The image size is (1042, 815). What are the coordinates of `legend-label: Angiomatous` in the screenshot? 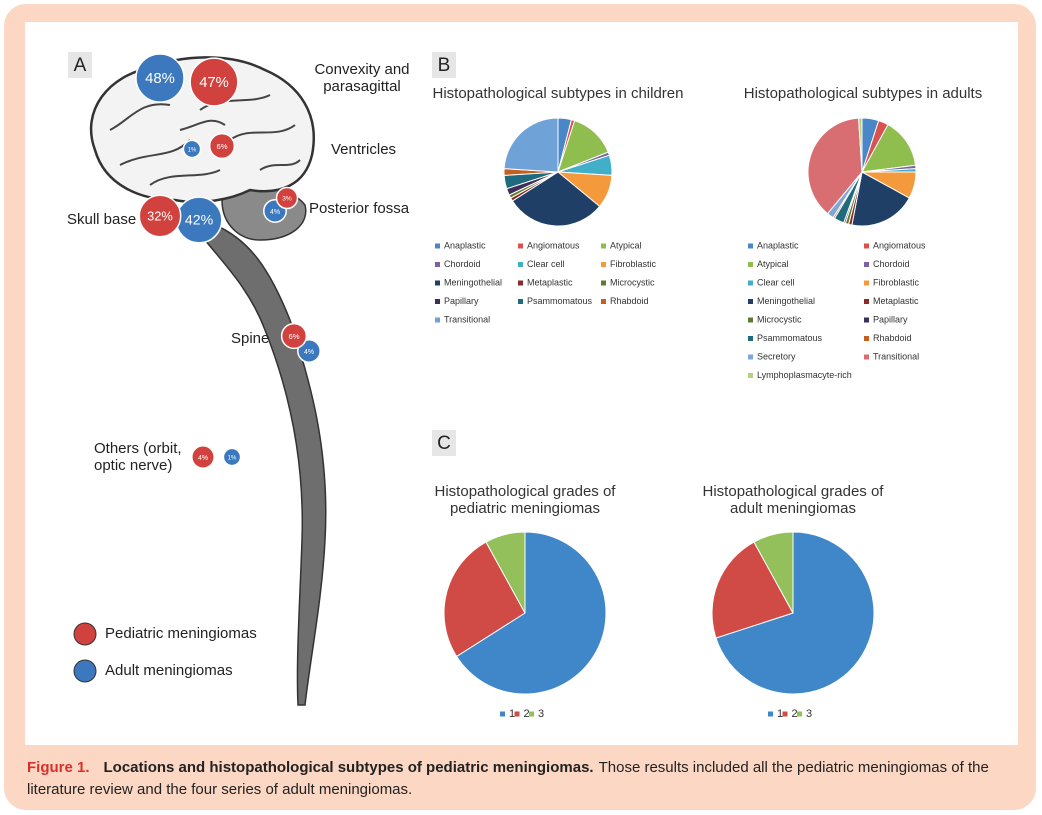 It's located at (553, 245).